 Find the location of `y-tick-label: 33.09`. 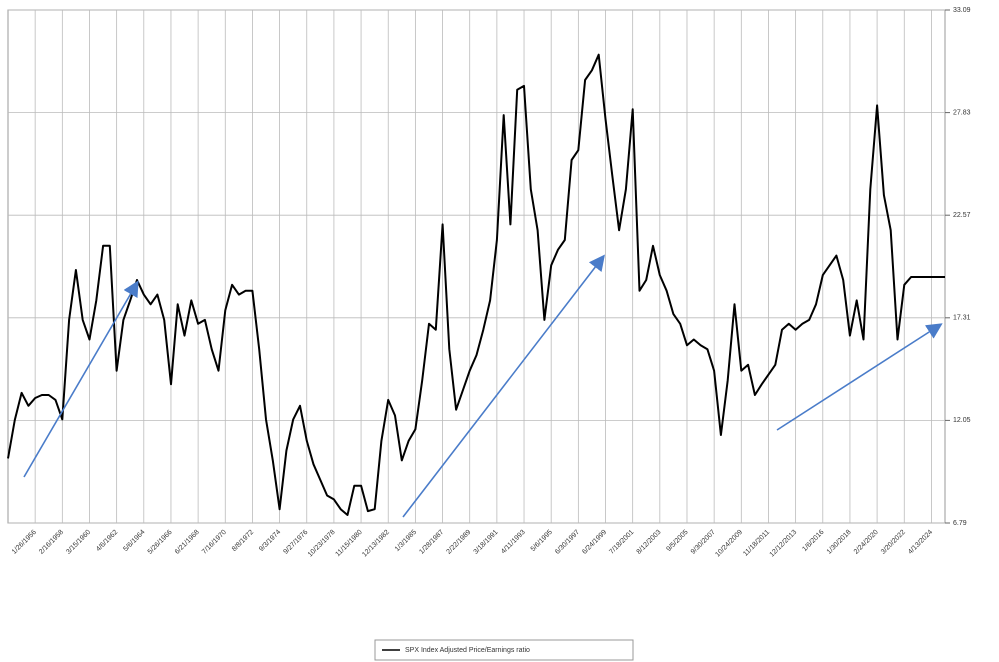

y-tick-label: 33.09 is located at coordinates (962, 10).